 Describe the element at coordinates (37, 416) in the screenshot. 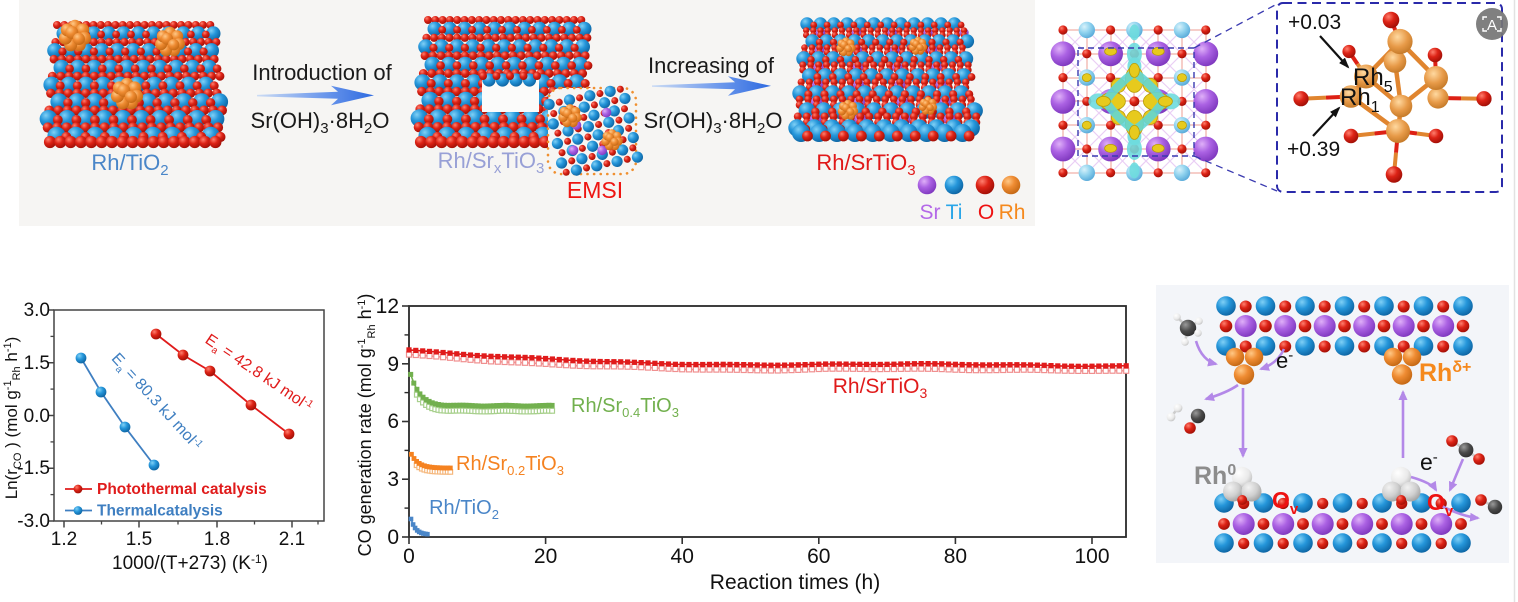

I see `svg-text: 0.0` at that location.